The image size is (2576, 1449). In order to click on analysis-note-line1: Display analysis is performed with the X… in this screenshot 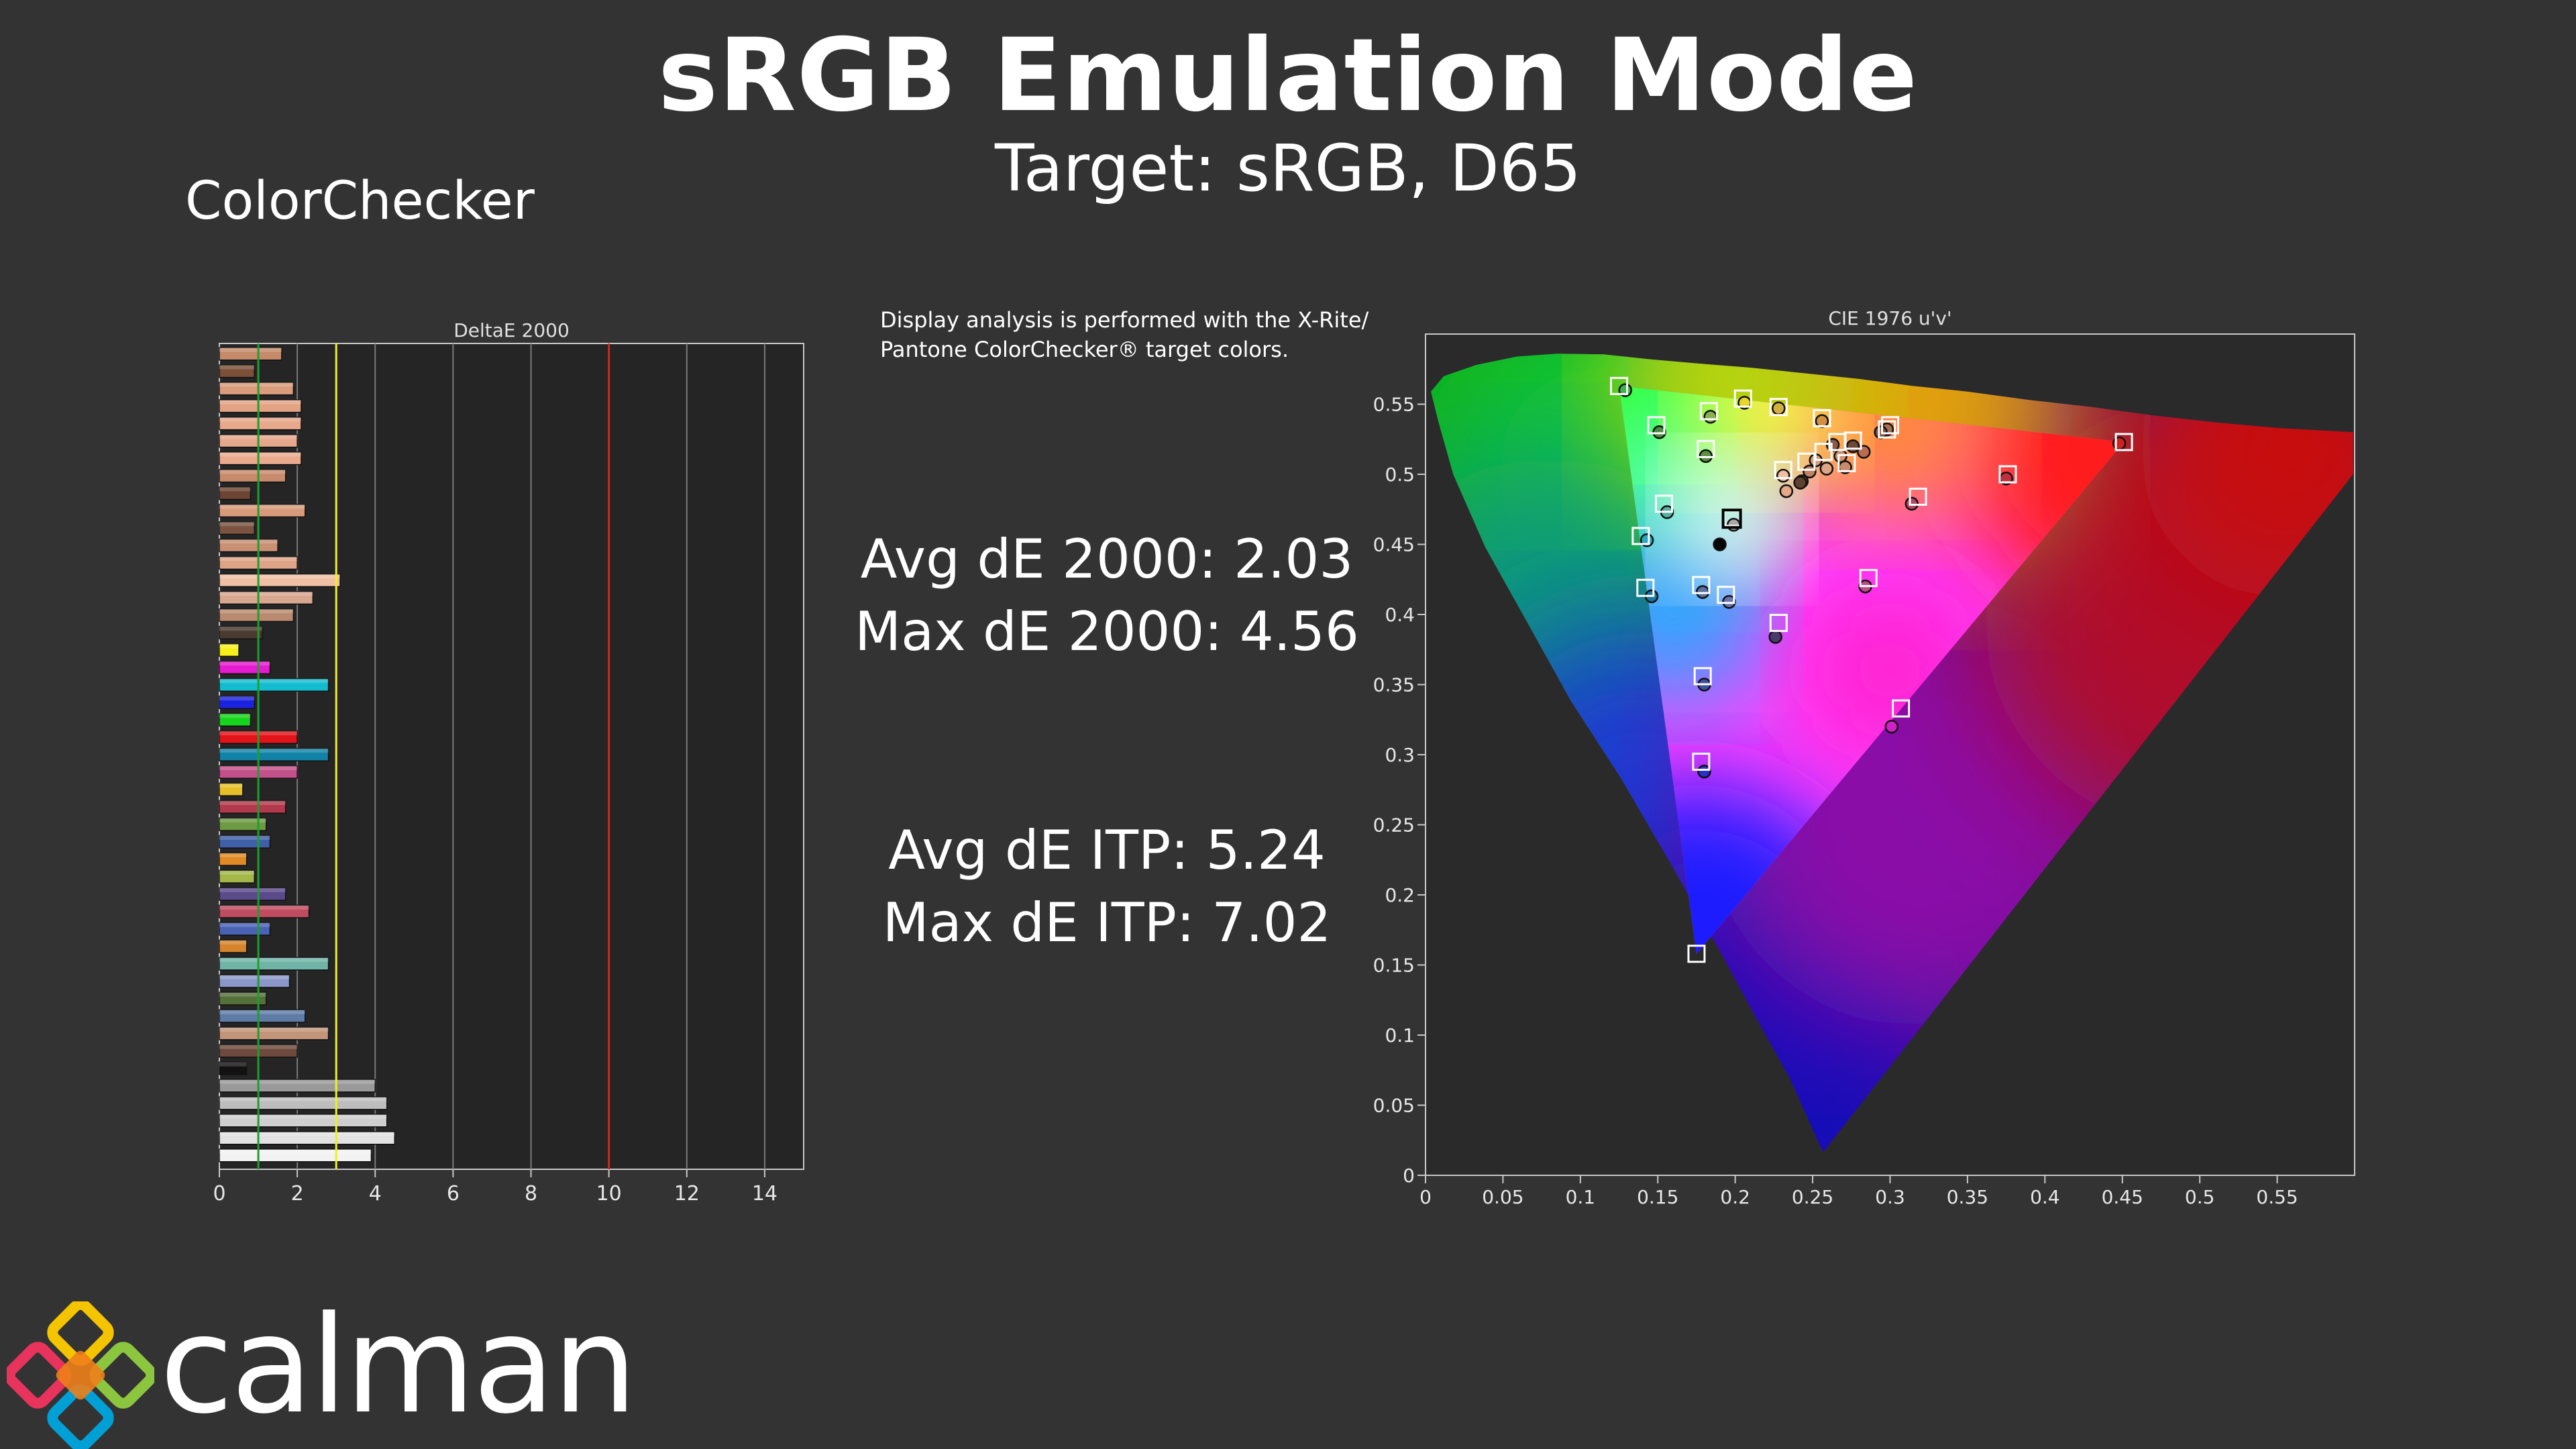, I will do `click(1124, 320)`.